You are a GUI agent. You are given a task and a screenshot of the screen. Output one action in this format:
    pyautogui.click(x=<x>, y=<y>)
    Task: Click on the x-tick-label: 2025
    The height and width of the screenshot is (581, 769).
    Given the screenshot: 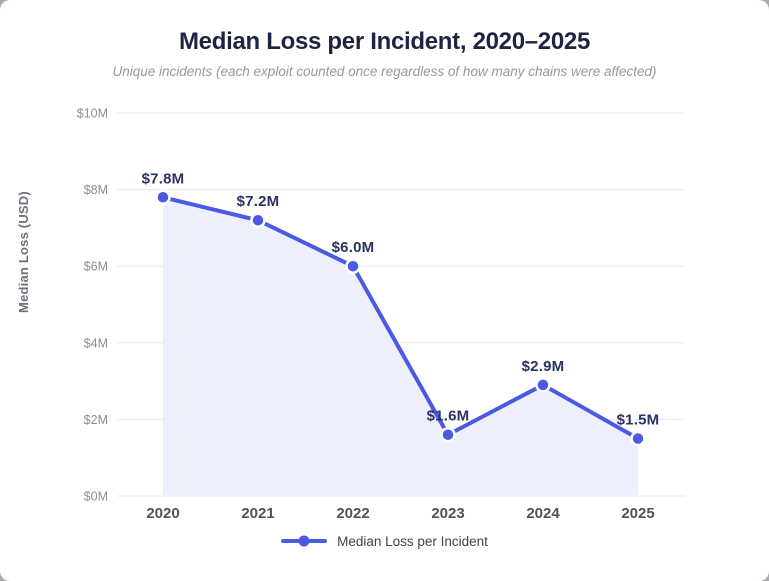 What is the action you would take?
    pyautogui.click(x=637, y=513)
    